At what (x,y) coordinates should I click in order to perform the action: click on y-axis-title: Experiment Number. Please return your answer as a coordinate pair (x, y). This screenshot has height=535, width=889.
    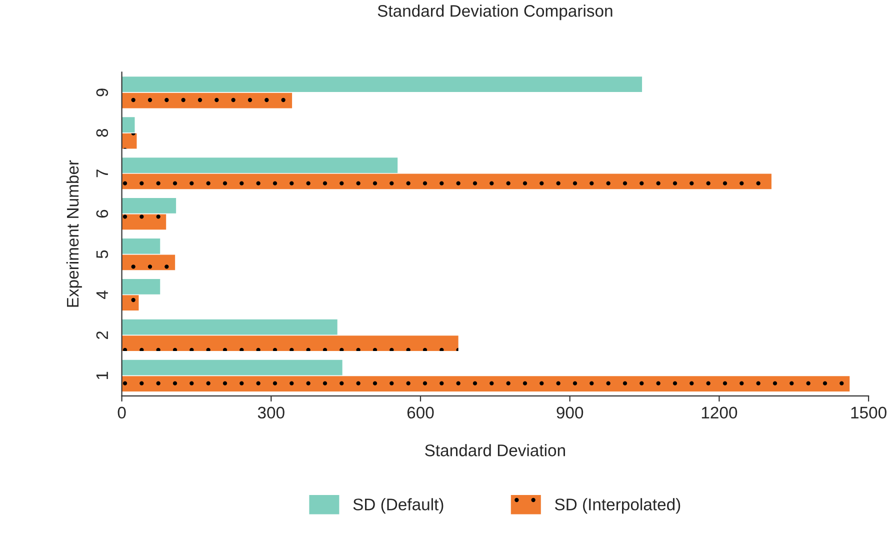
    Looking at the image, I should click on (74, 233).